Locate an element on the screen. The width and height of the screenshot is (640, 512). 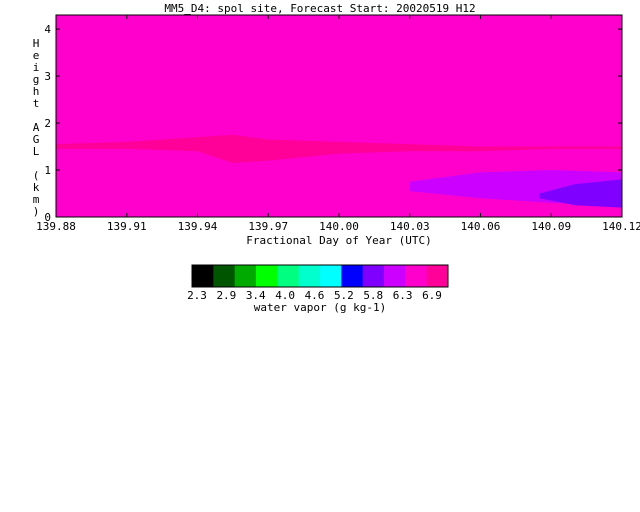
x-tick-label-5: 140.03 is located at coordinates (410, 226).